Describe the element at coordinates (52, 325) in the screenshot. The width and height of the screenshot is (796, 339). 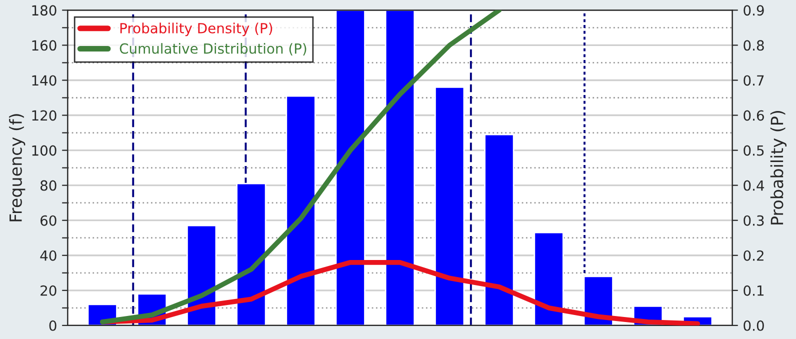
I see `y-tick-label: 0` at that location.